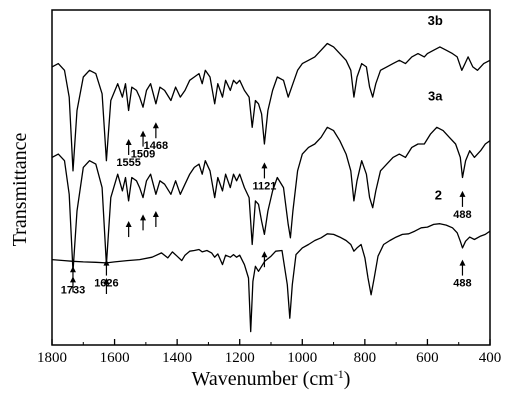  I want to click on peak-label: 1509, so click(143, 155).